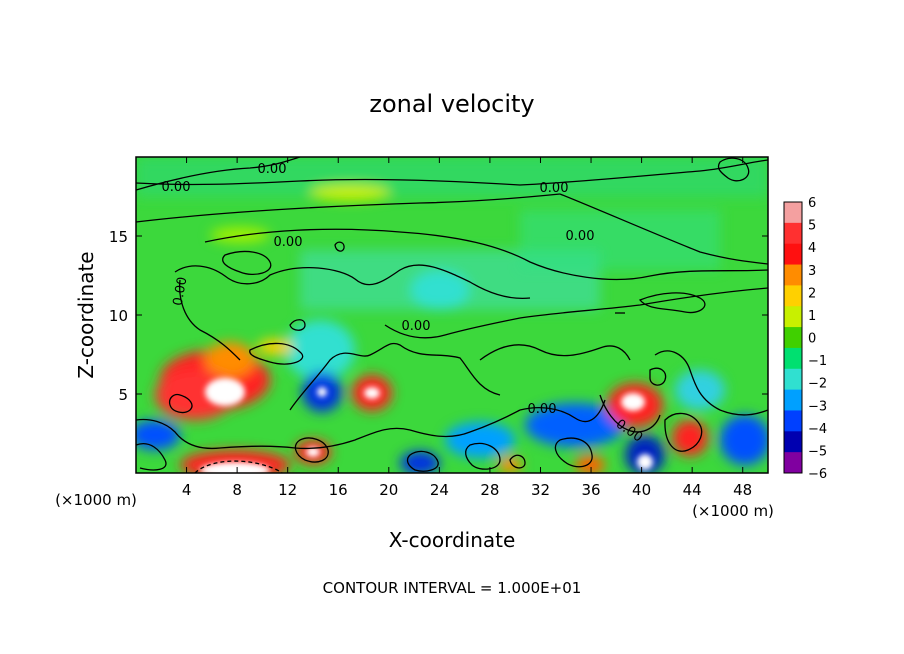 The image size is (904, 654). What do you see at coordinates (812, 203) in the screenshot?
I see `colorbar-tick-label: 6` at bounding box center [812, 203].